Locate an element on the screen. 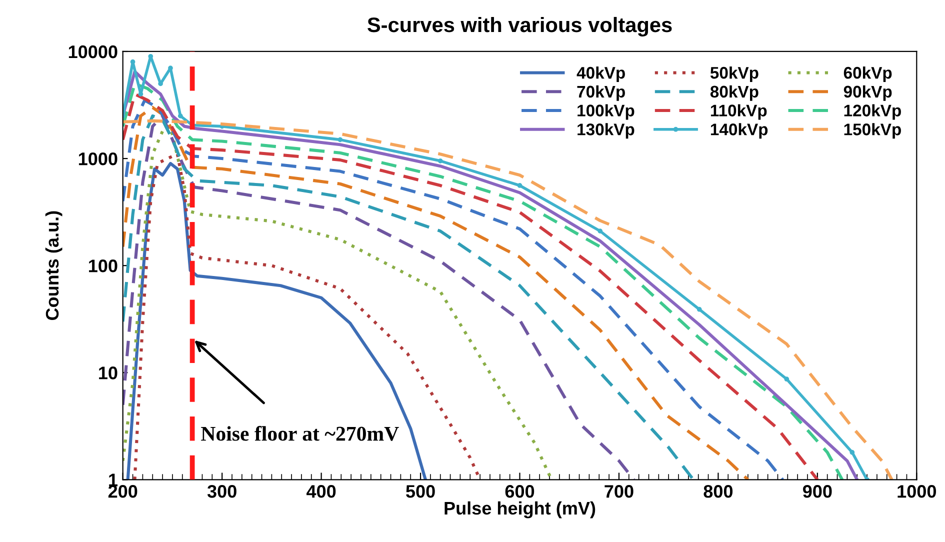 This screenshot has width=945, height=542. legend-label: 80kVp is located at coordinates (734, 93).